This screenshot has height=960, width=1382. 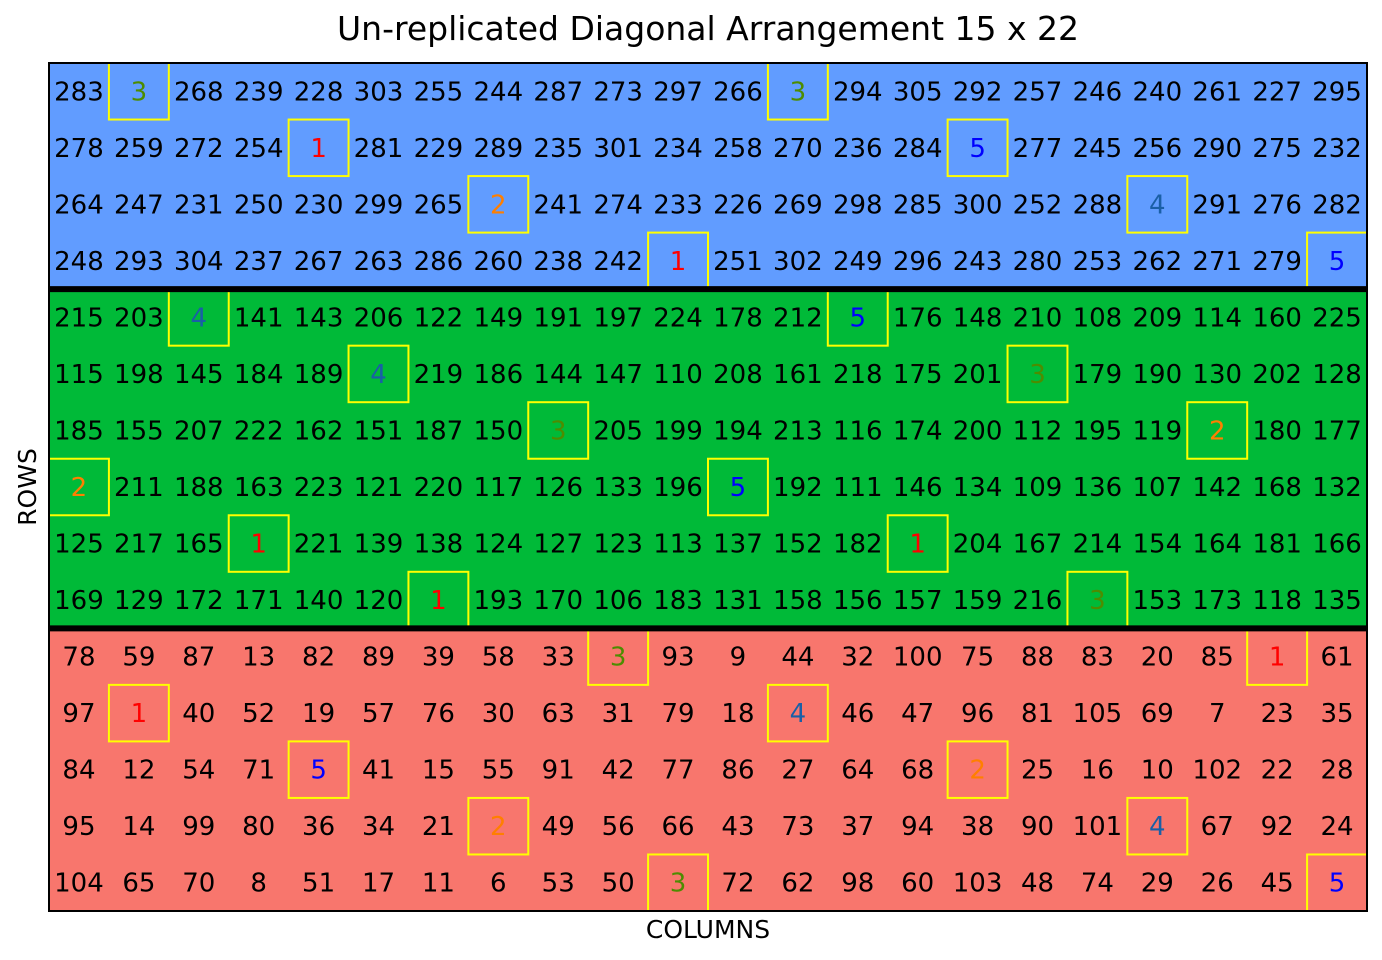 What do you see at coordinates (798, 431) in the screenshot?
I see `plot-label: 213` at bounding box center [798, 431].